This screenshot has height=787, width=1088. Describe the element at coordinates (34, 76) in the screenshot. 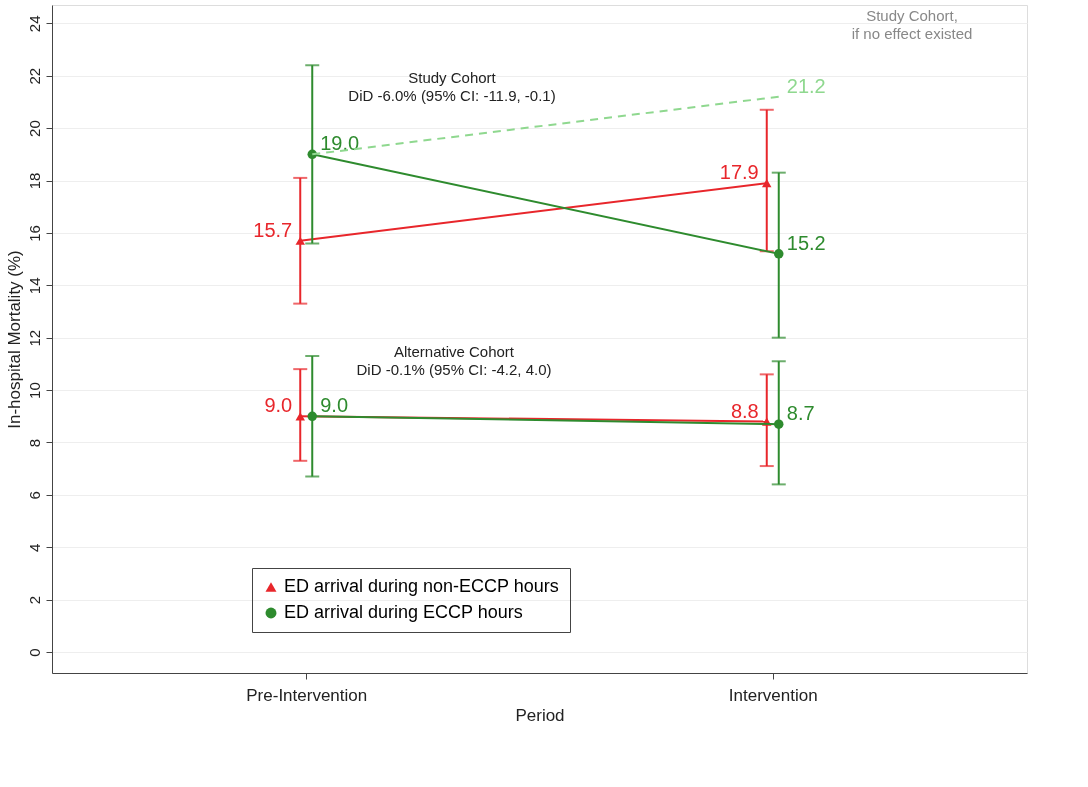

I see `y-tick-label: 22` at that location.